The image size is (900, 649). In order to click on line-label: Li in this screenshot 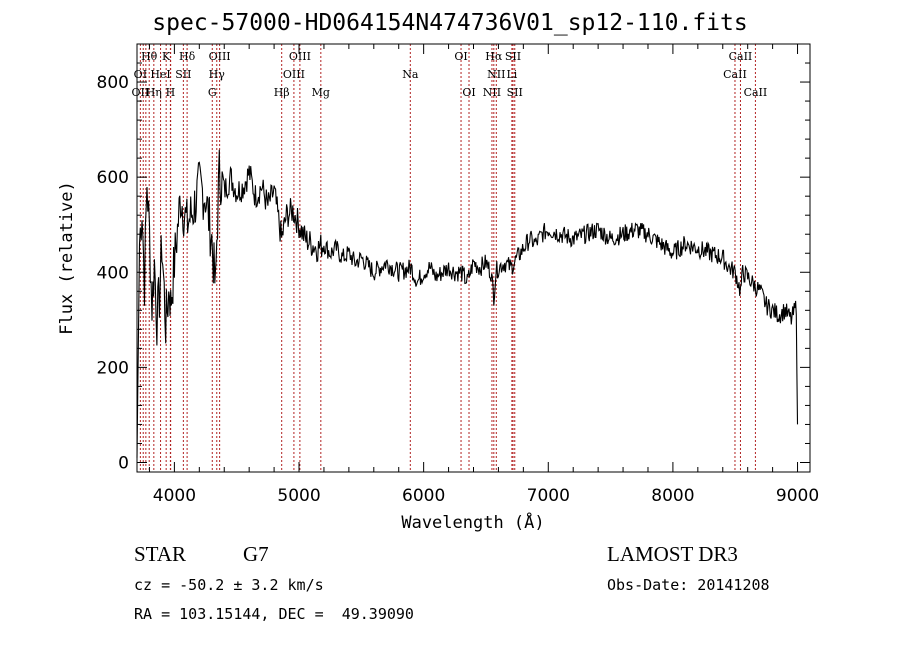, I will do `click(511, 74)`.